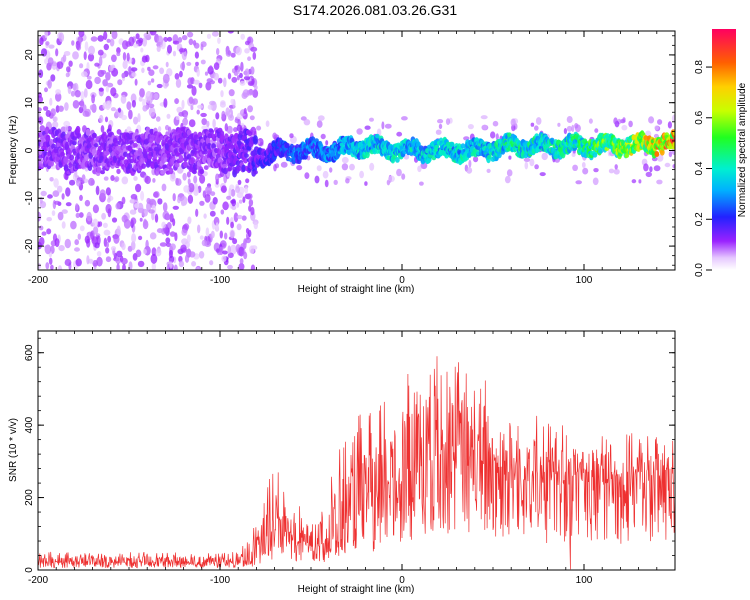  Describe the element at coordinates (13, 450) in the screenshot. I see `snr-y-label: SNR (10 * v/v)` at that location.